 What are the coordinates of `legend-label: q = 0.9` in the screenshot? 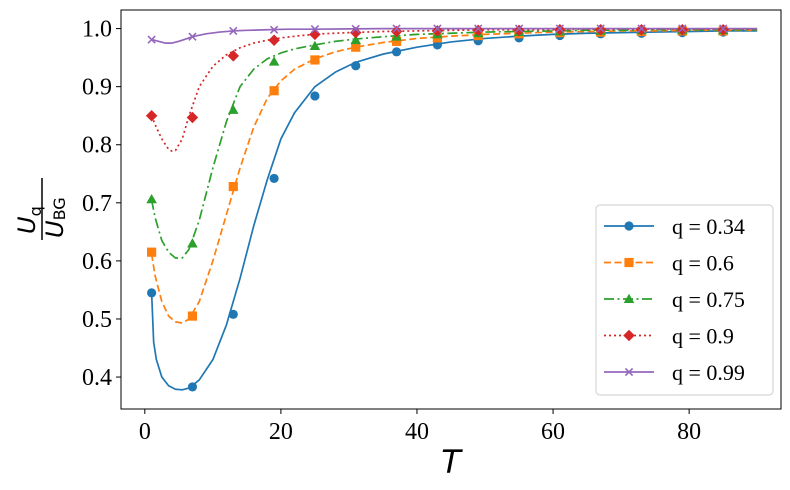 It's located at (703, 336).